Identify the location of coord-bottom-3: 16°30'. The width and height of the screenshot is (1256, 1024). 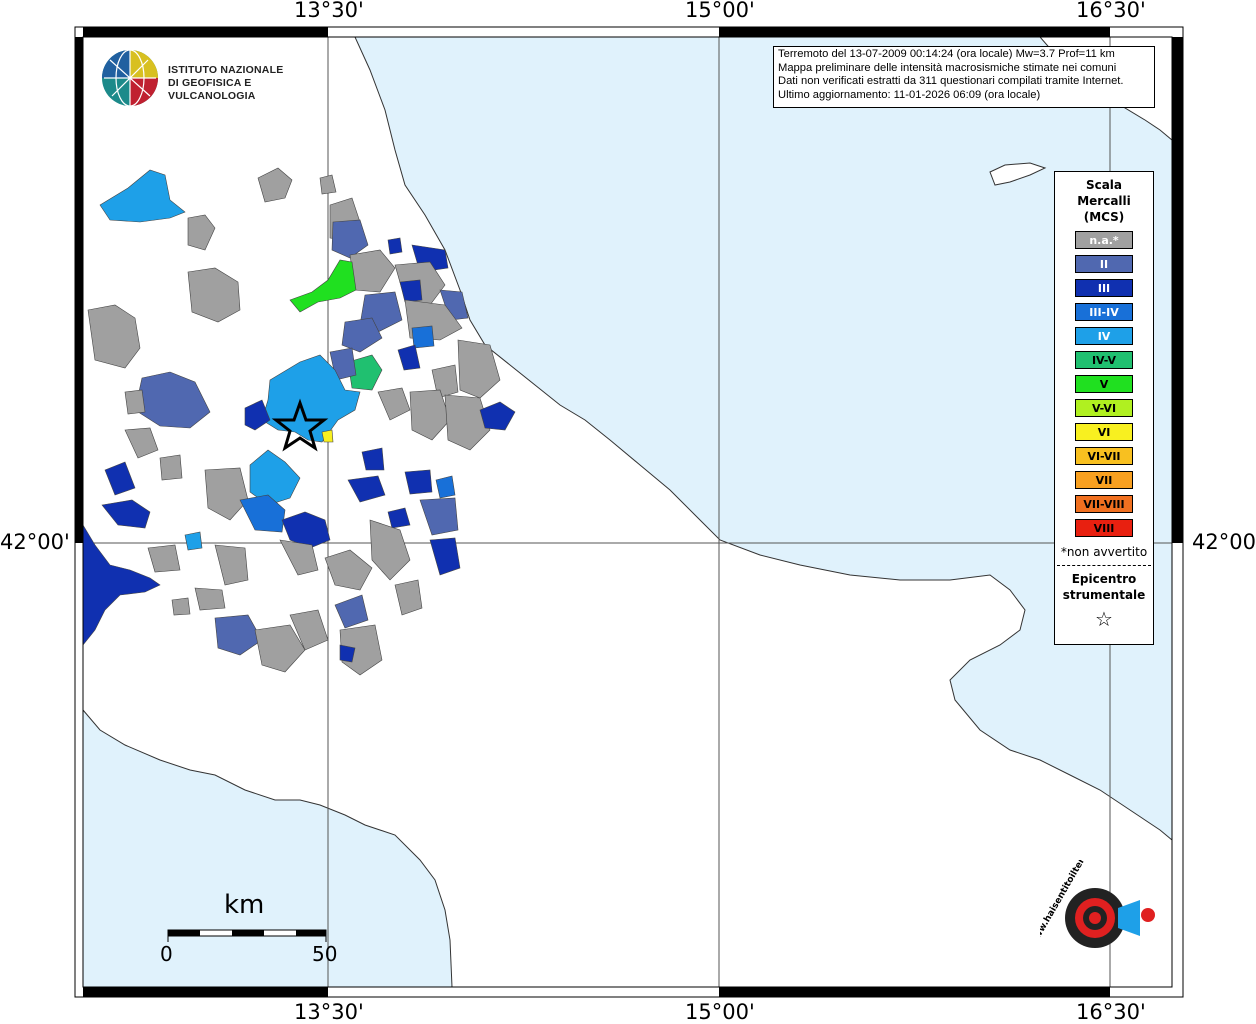
(1111, 1012).